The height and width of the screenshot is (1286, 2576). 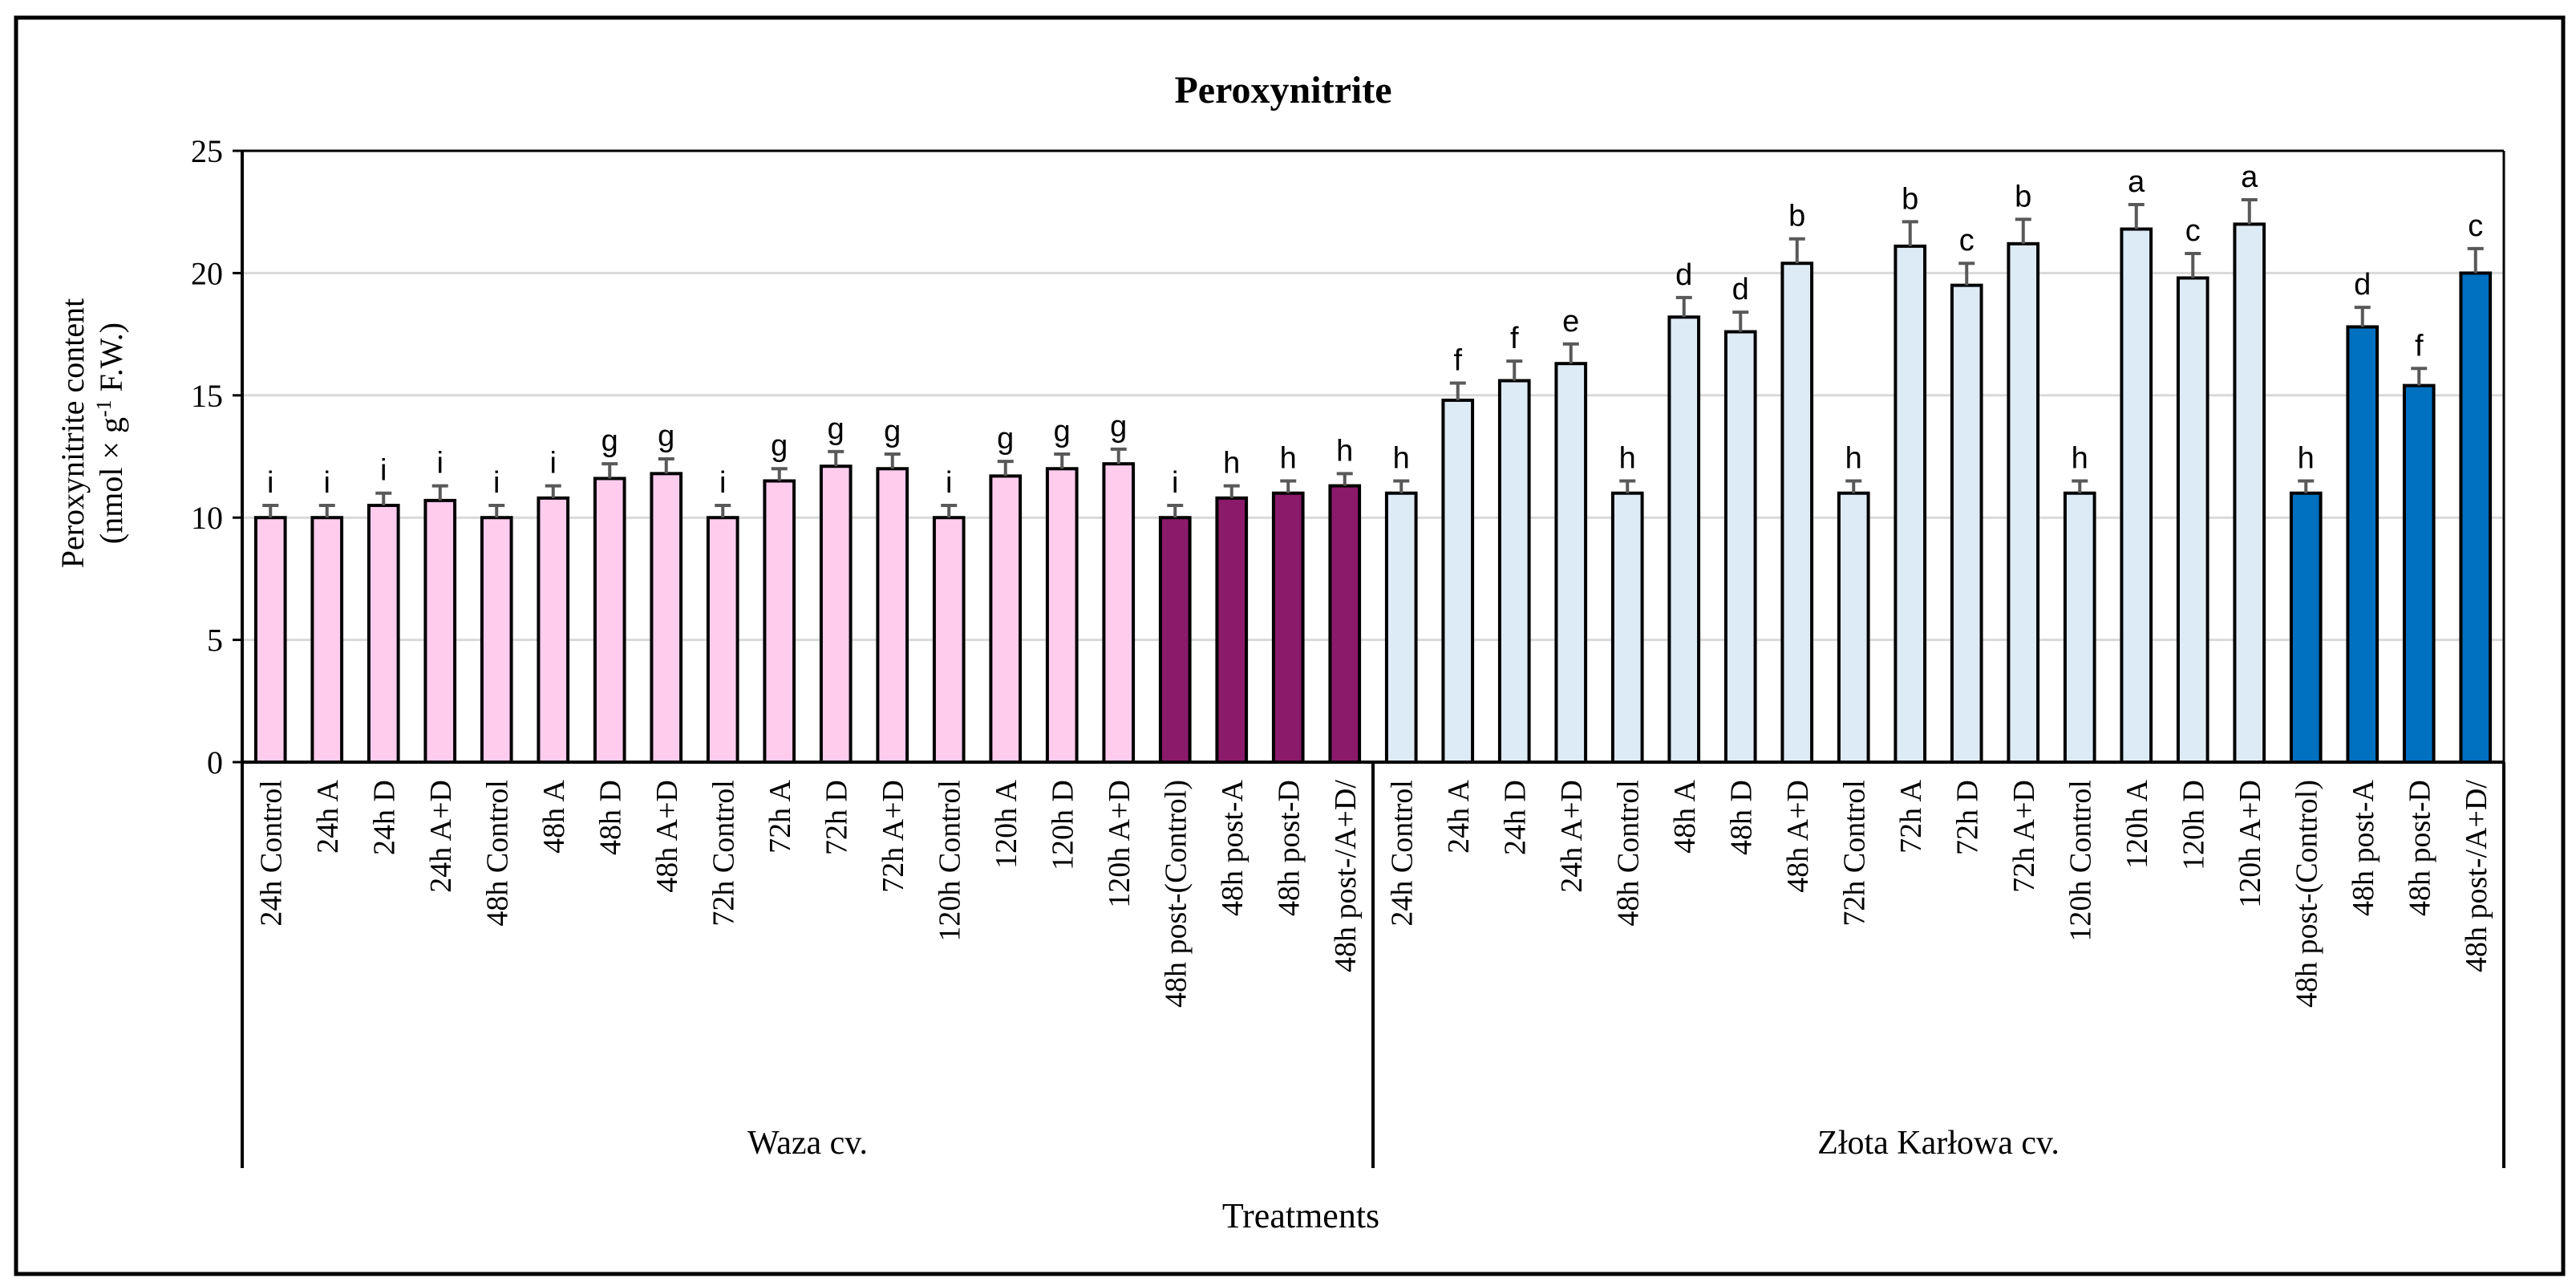 I want to click on group-label: Waza cv., so click(x=807, y=1143).